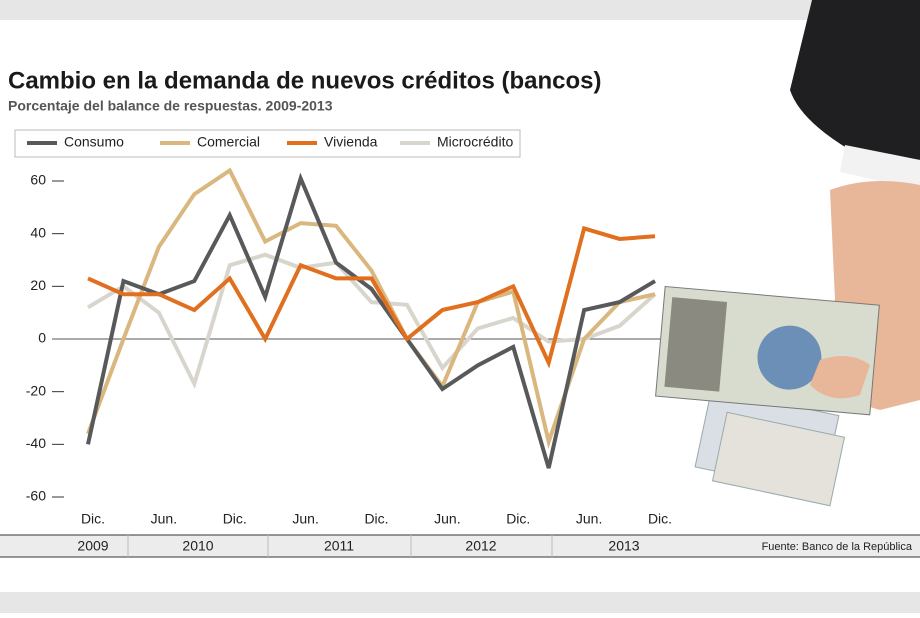  I want to click on bottom-band, so click(460, 602).